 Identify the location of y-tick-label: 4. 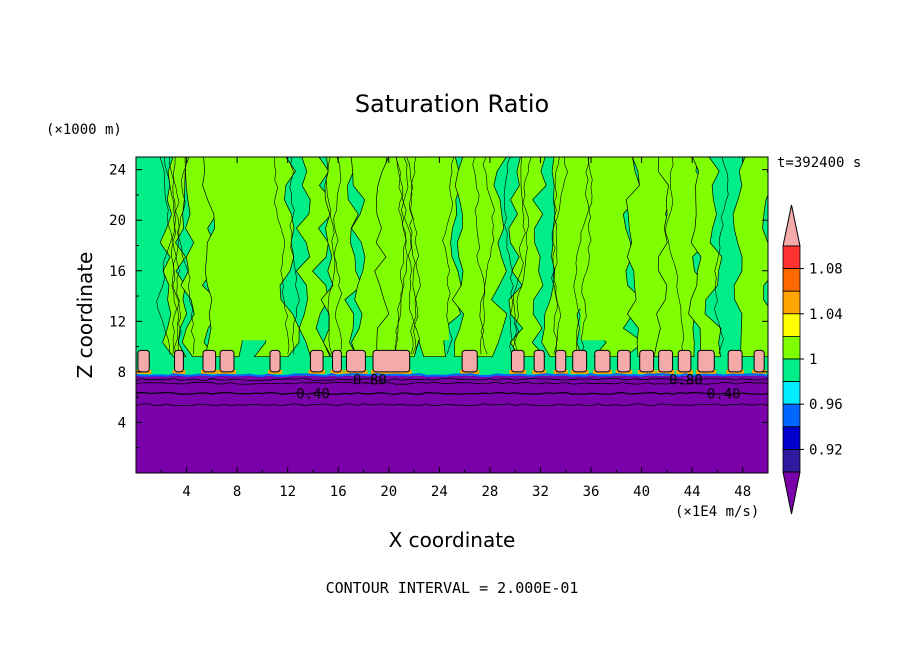
(122, 423).